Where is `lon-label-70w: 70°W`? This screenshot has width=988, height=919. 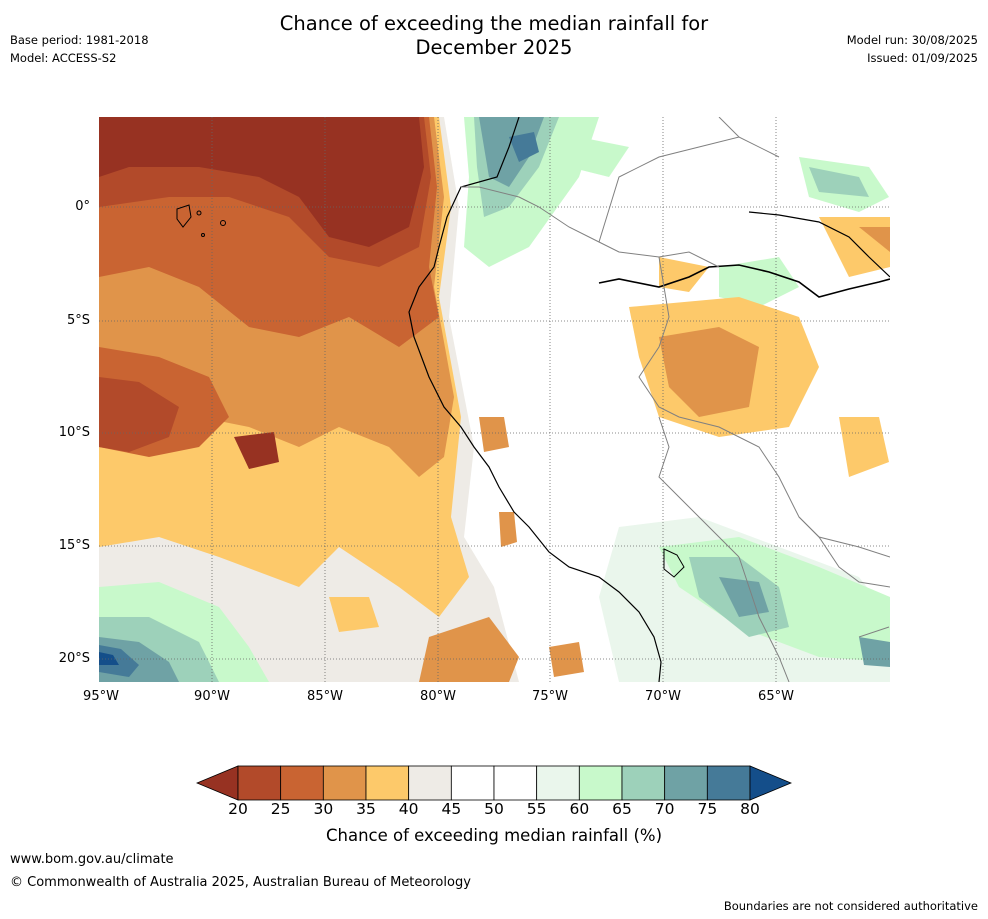
lon-label-70w: 70°W is located at coordinates (663, 696).